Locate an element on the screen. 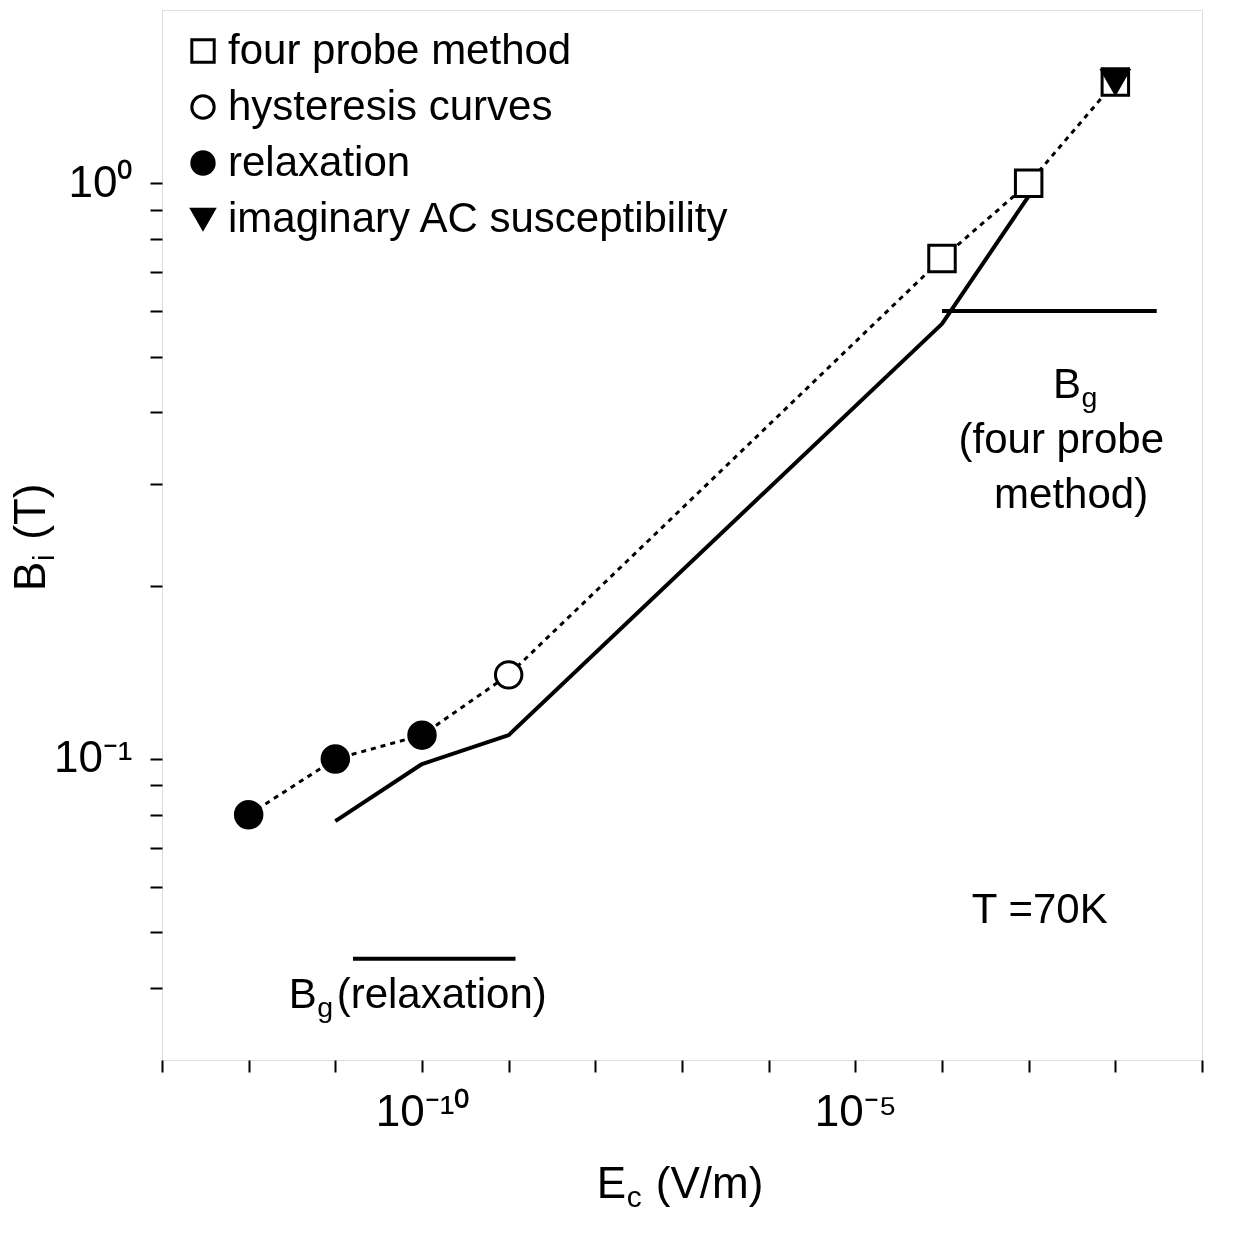  legend-label: four probe method is located at coordinates (400, 49).